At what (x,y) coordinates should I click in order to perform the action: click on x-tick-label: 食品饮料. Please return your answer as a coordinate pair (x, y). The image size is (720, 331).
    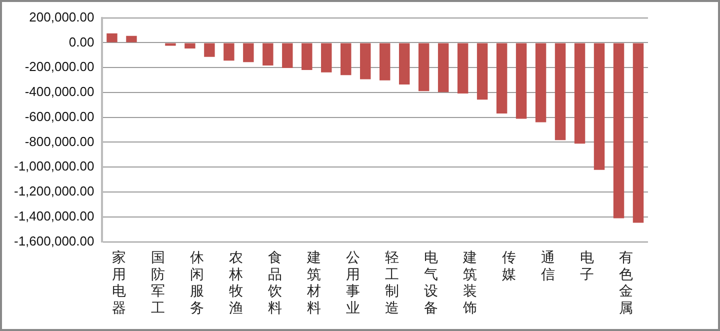
    Looking at the image, I should click on (274, 282).